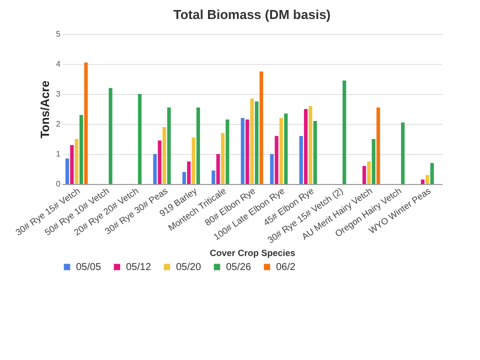 The image size is (480, 360). Describe the element at coordinates (286, 267) in the screenshot. I see `legend-label: 06/2` at that location.